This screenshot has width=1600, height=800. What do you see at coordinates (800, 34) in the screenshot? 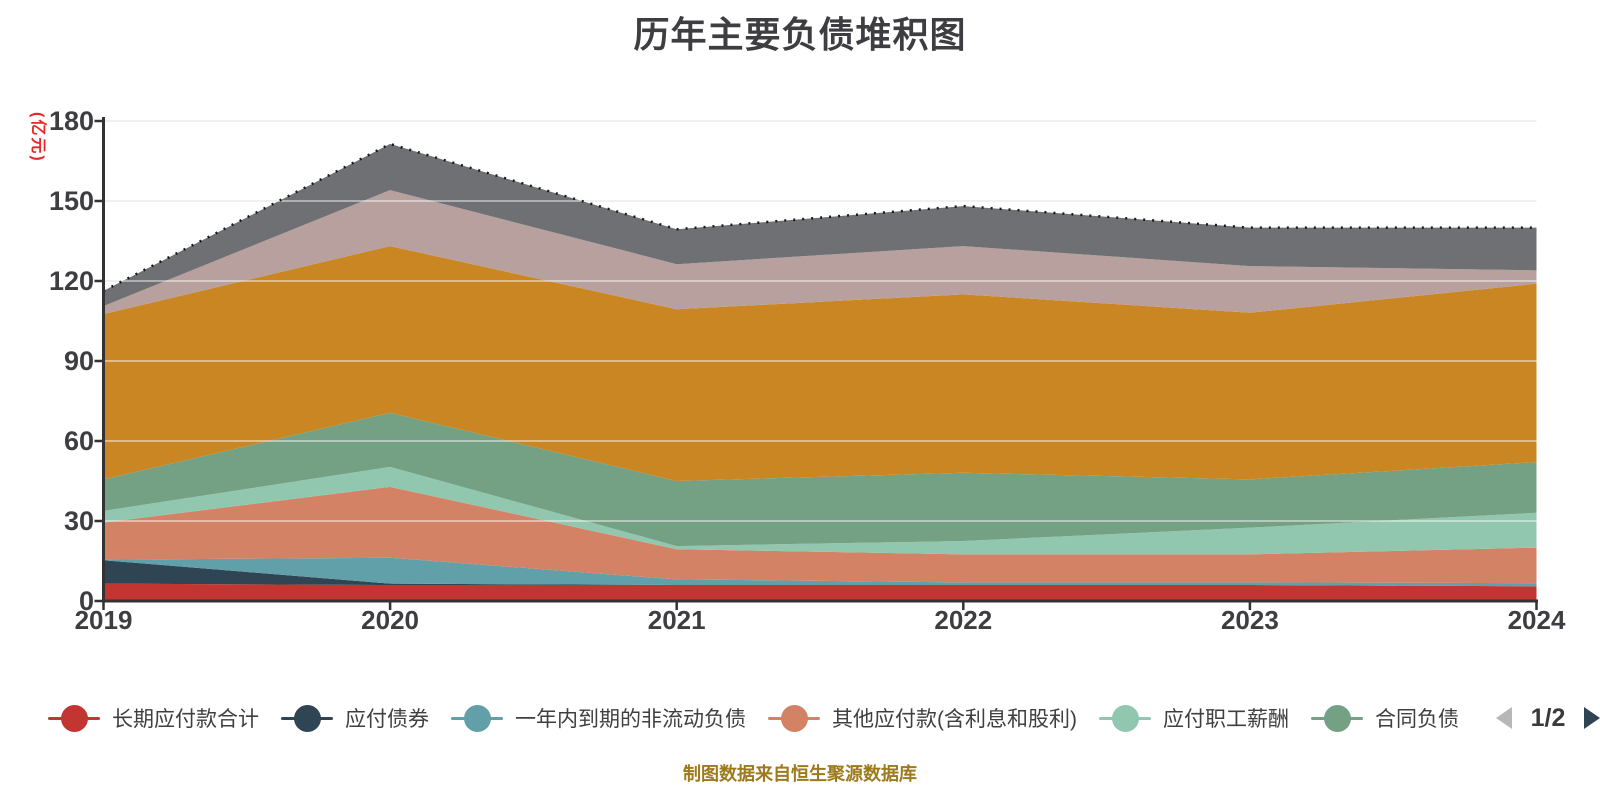
I see `page-title: 历年主要负债堆积图` at bounding box center [800, 34].